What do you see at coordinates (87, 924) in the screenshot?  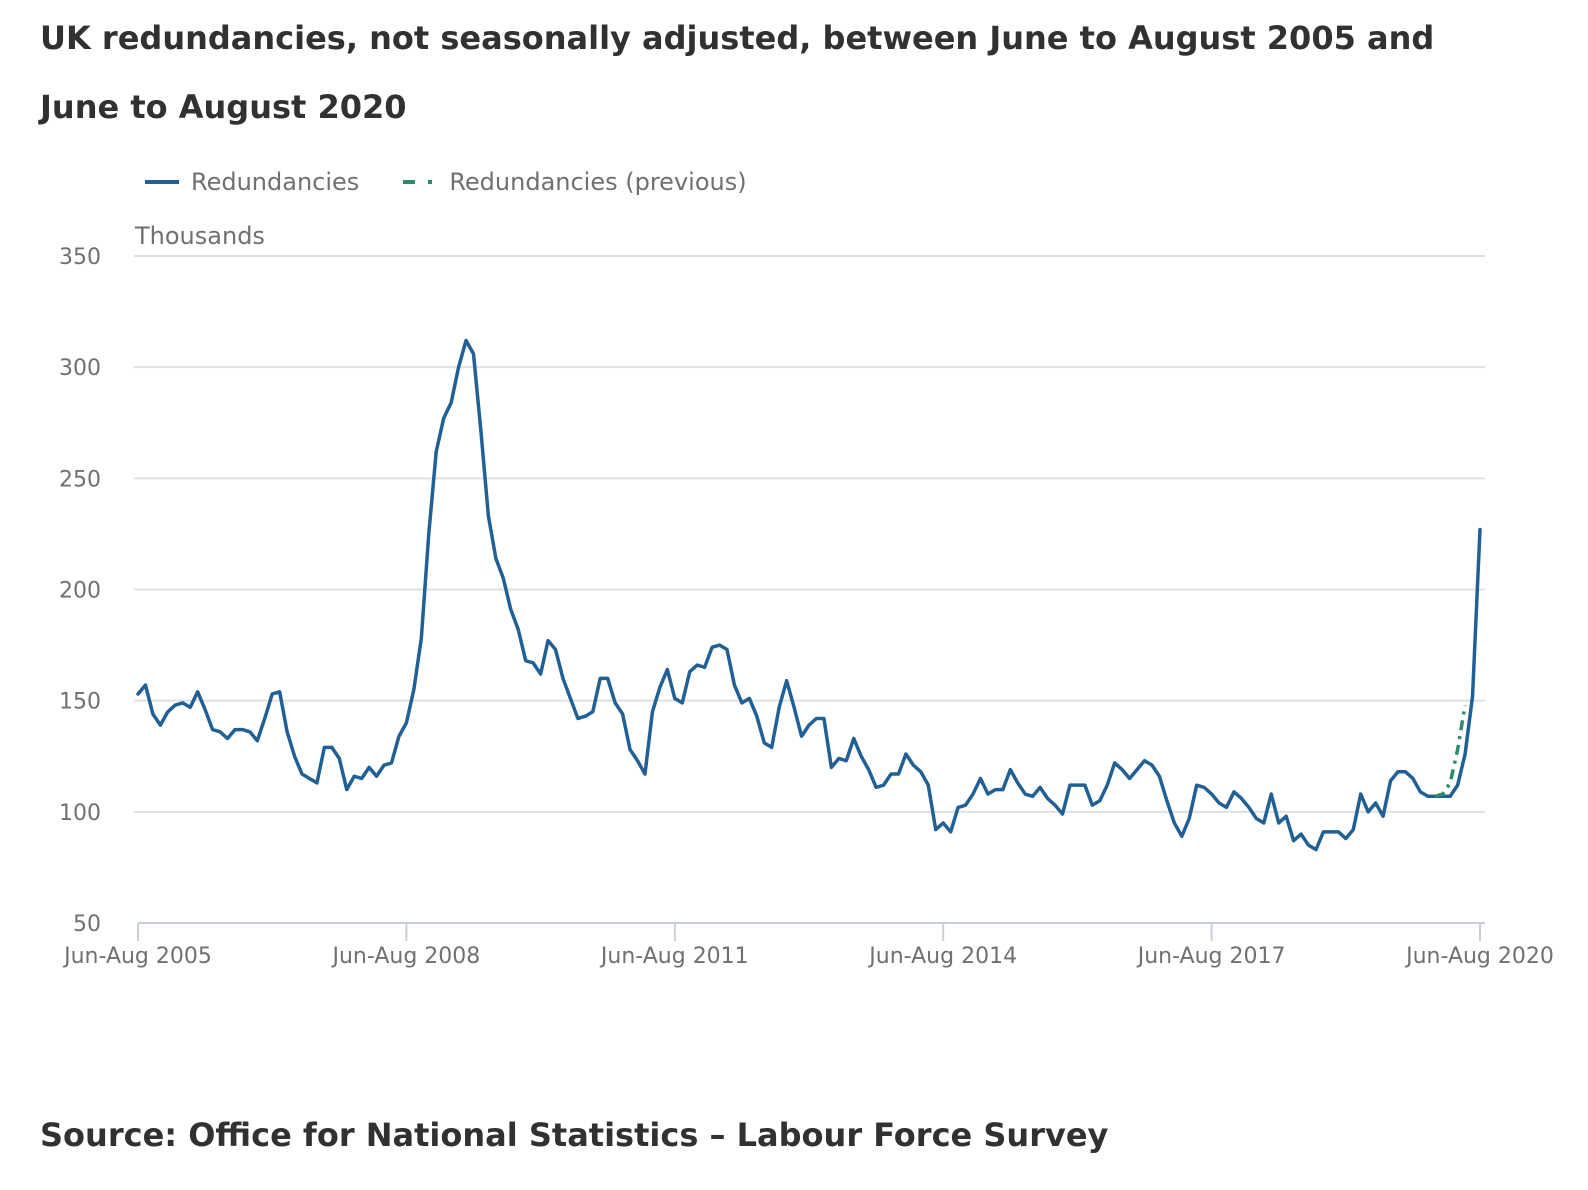 I see `y-tick-label: 50` at bounding box center [87, 924].